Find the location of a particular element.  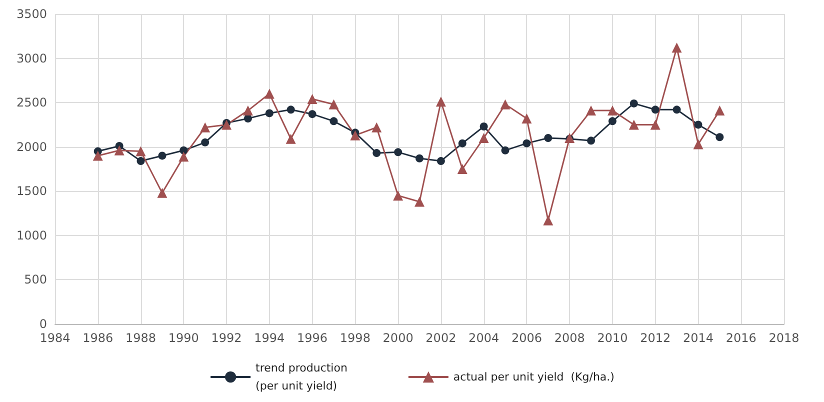

x-tick-label: 2018 is located at coordinates (784, 338).